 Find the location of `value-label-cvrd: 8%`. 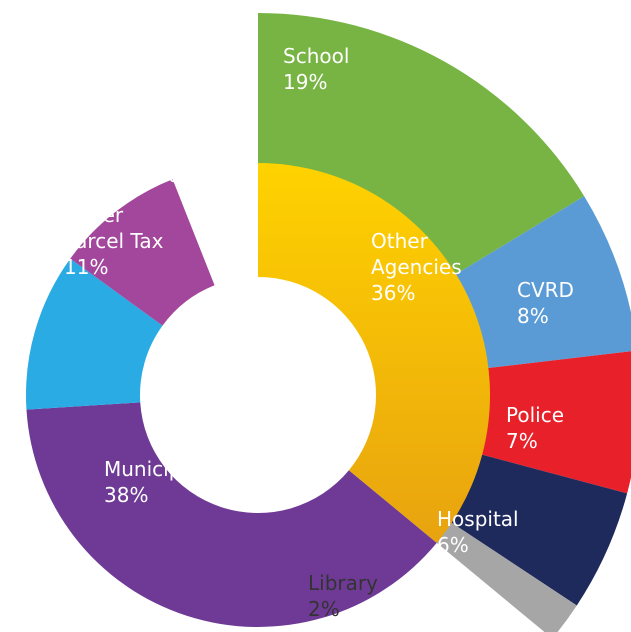

value-label-cvrd: 8% is located at coordinates (533, 316).